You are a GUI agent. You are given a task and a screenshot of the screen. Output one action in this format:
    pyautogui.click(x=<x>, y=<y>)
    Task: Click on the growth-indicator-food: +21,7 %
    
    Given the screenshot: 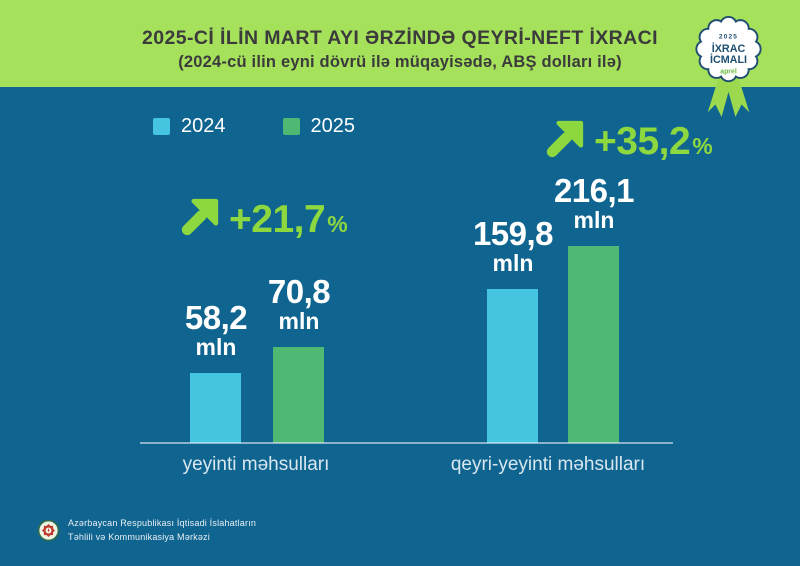 What is the action you would take?
    pyautogui.click(x=263, y=218)
    